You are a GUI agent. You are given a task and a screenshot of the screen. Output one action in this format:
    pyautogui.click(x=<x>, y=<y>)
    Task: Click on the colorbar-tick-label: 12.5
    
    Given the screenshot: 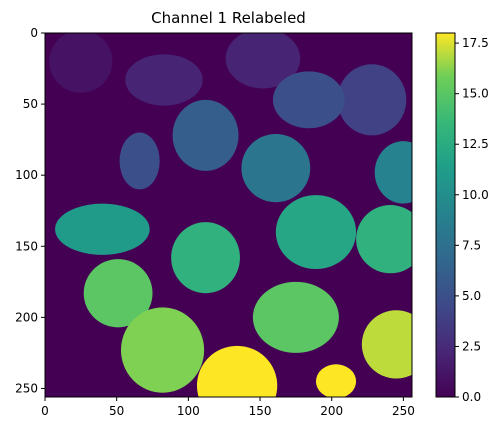 What is the action you would take?
    pyautogui.click(x=475, y=144)
    